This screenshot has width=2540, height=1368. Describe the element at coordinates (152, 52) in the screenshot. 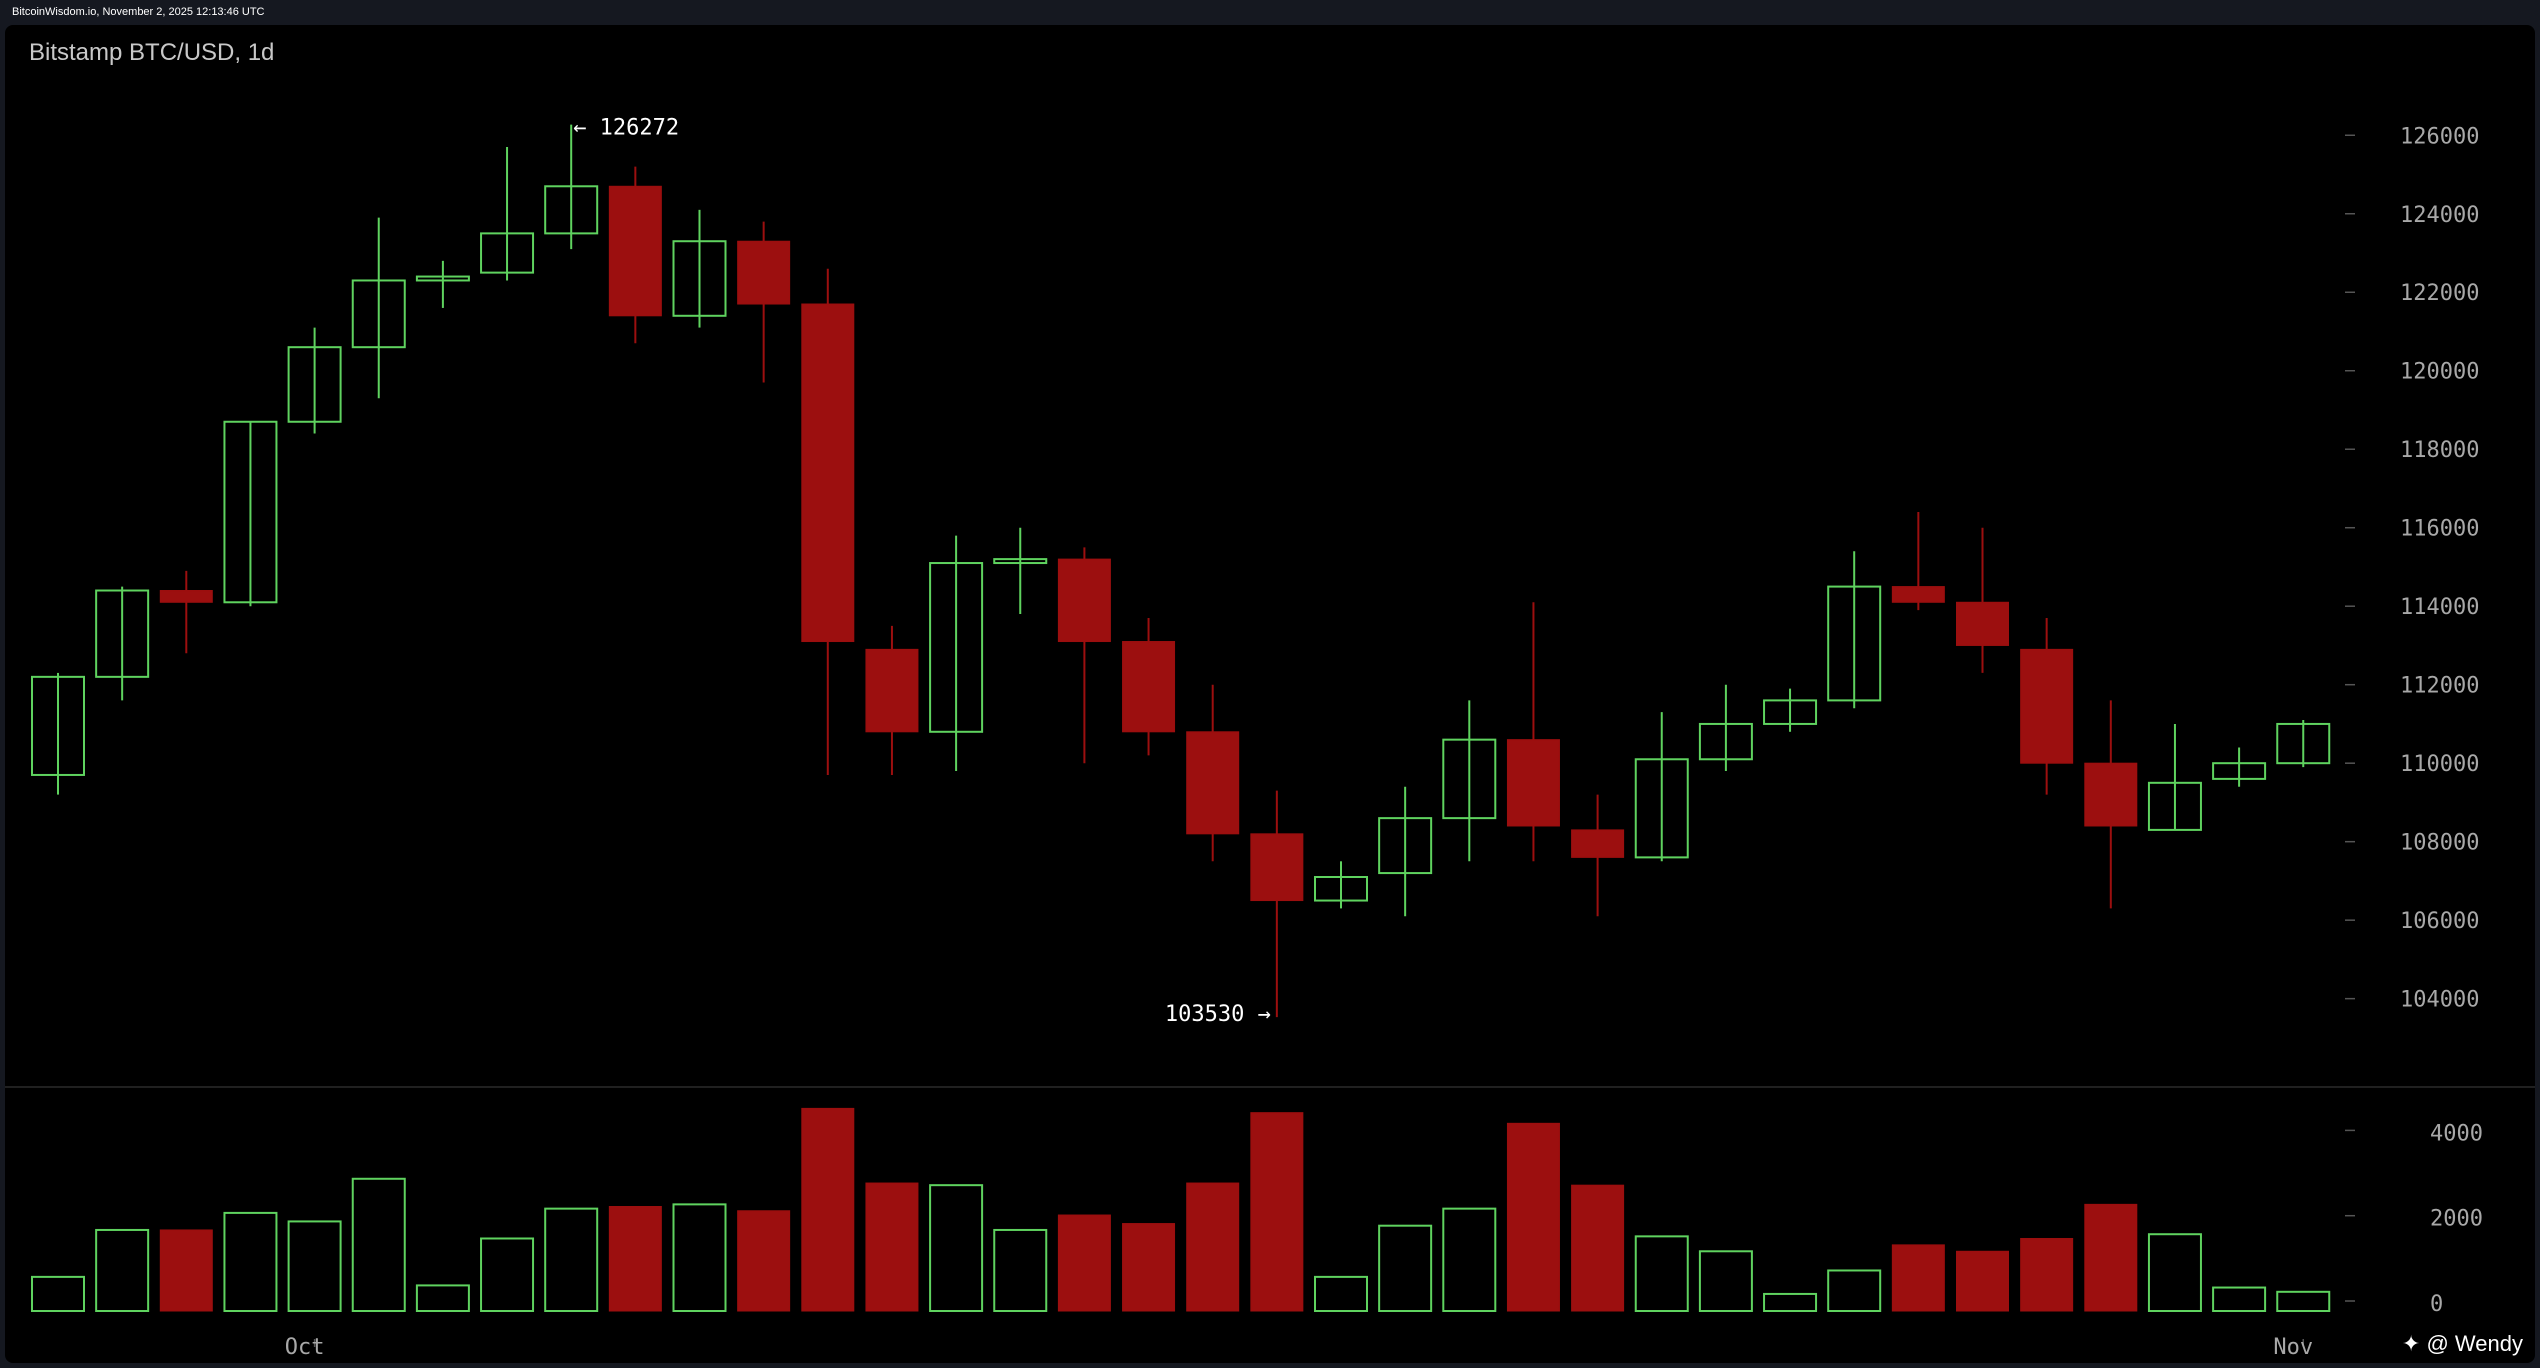

I see `chart-title: Bitstamp BTC/USD, 1d` at that location.